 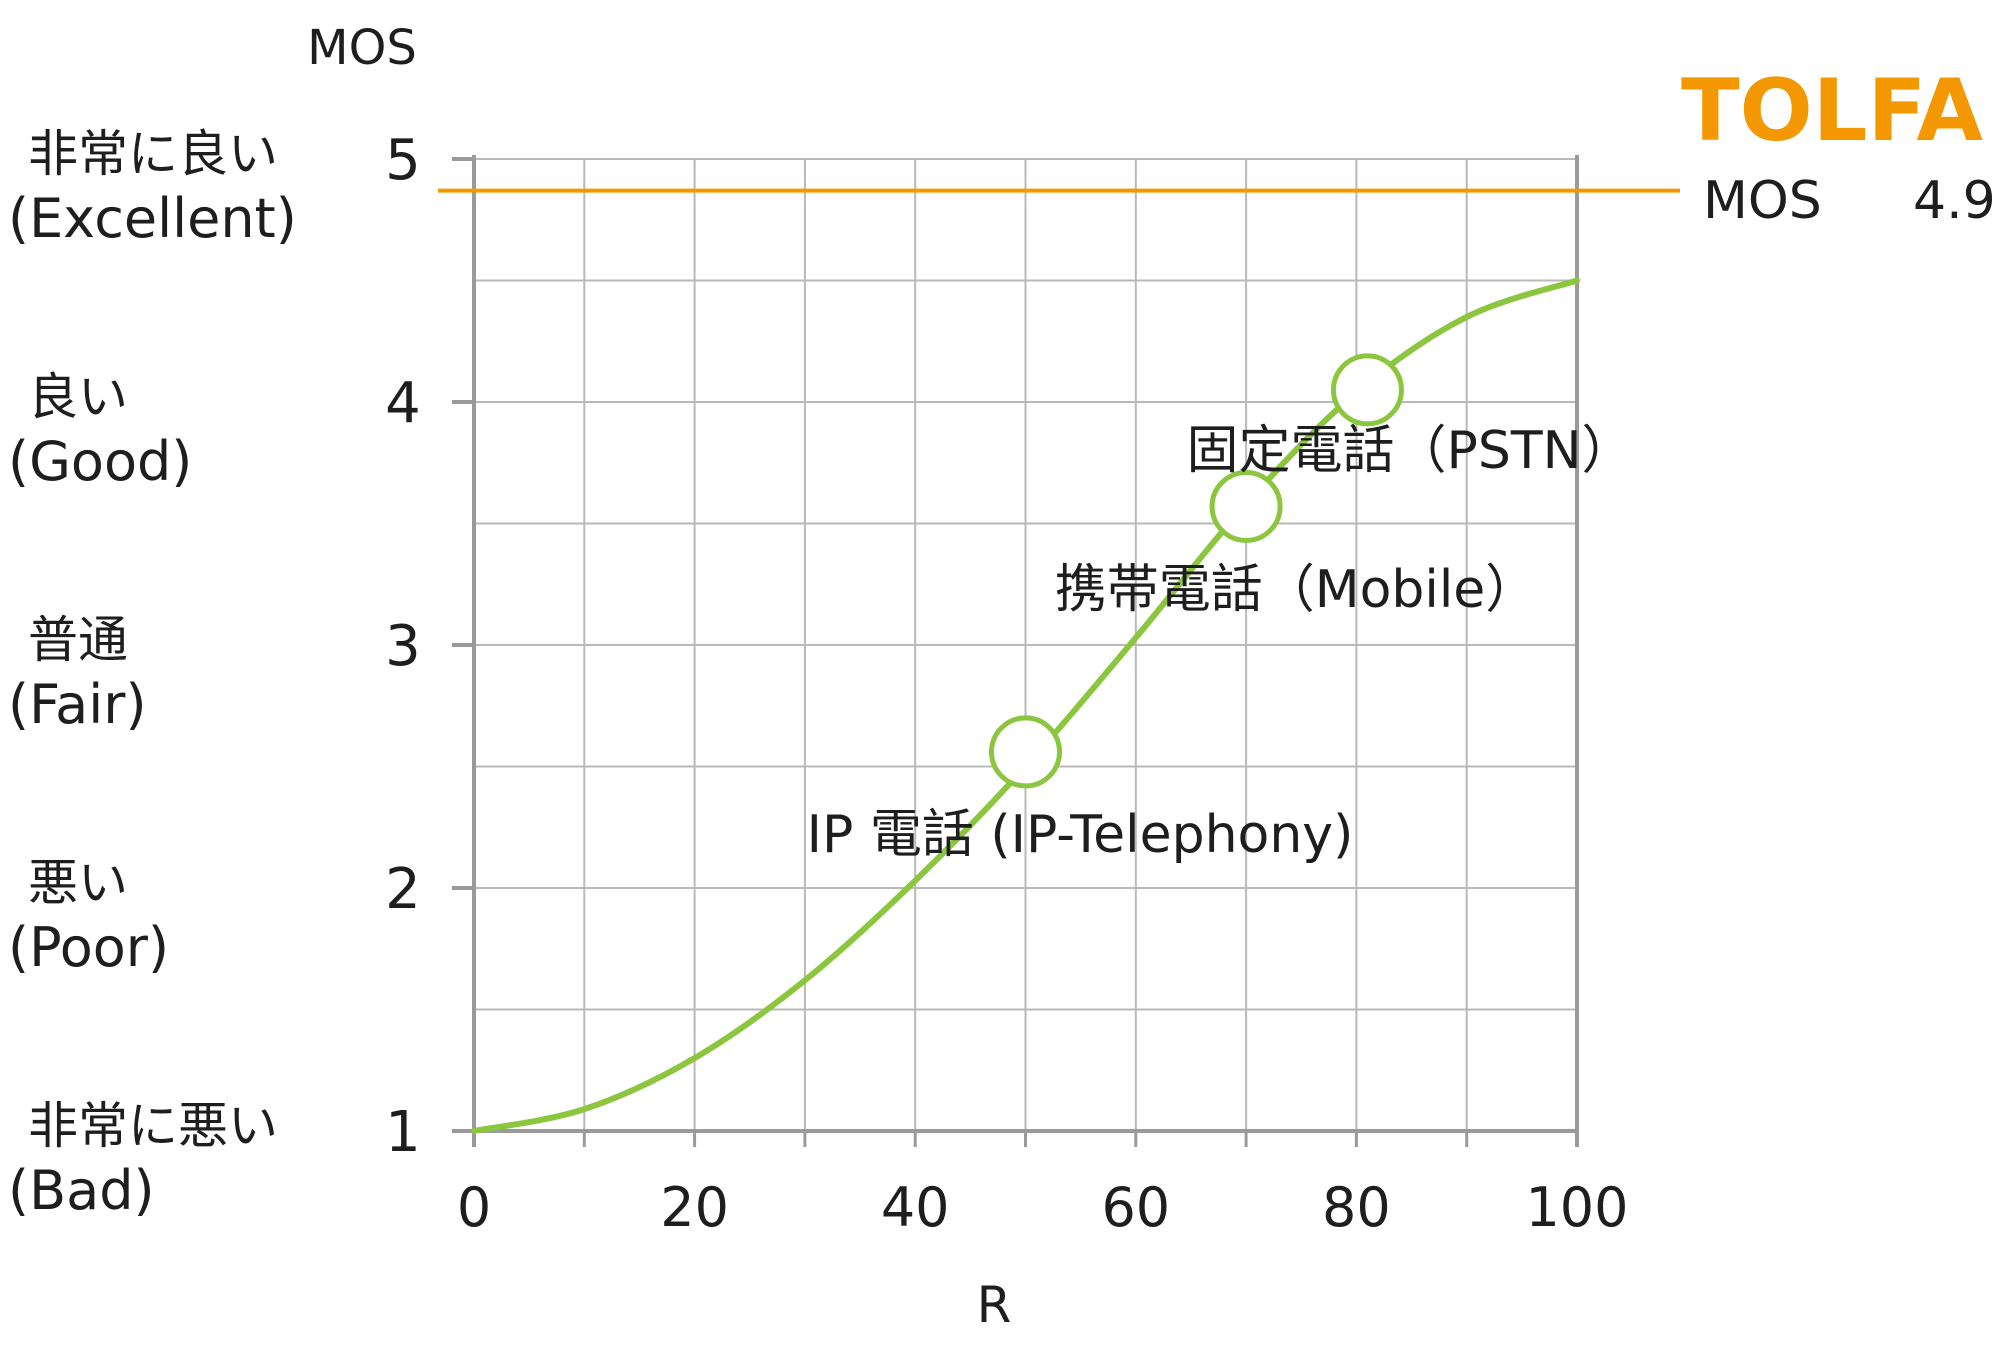 What do you see at coordinates (1296, 590) in the screenshot?
I see `marker-label: 携帯電話（Mobile）` at bounding box center [1296, 590].